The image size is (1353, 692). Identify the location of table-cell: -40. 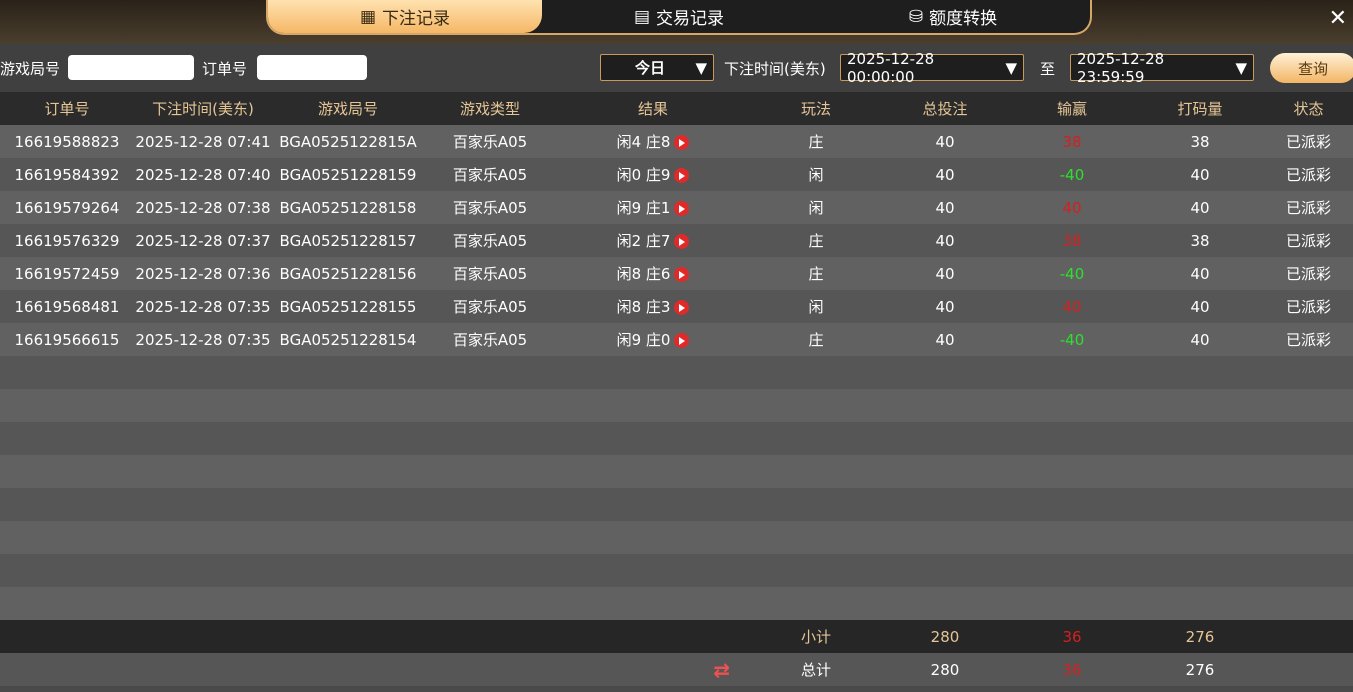
(1072, 339).